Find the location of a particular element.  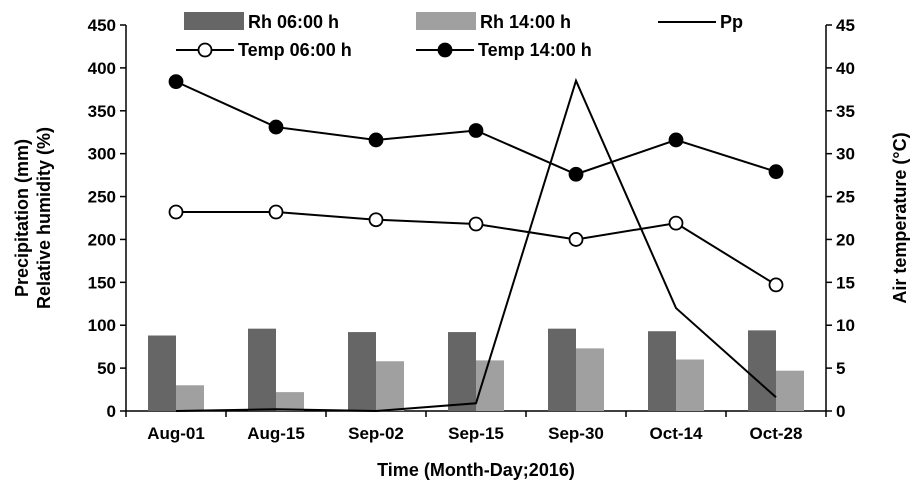

left-y-tick-label: 0 is located at coordinates (111, 411).